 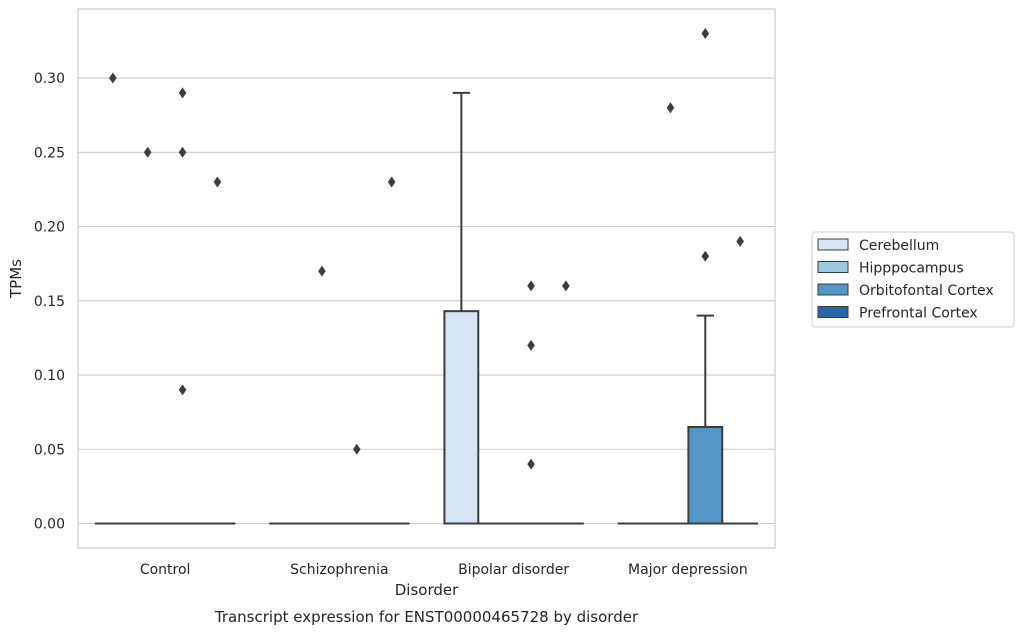 I want to click on x-tick-label: Schizophrenia, so click(x=339, y=570).